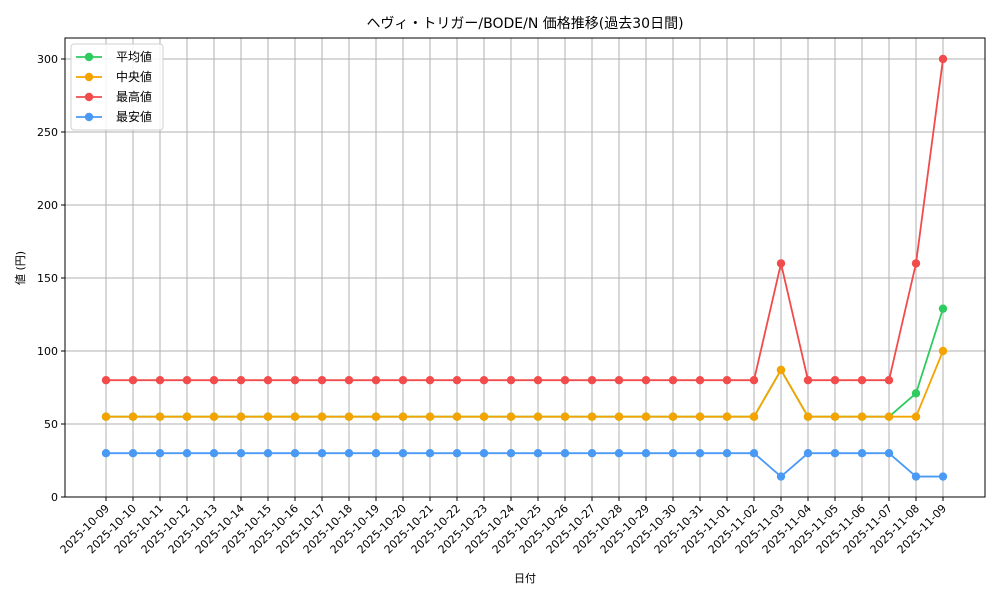  What do you see at coordinates (114, 96) in the screenshot?
I see `legend-item: 最高値` at bounding box center [114, 96].